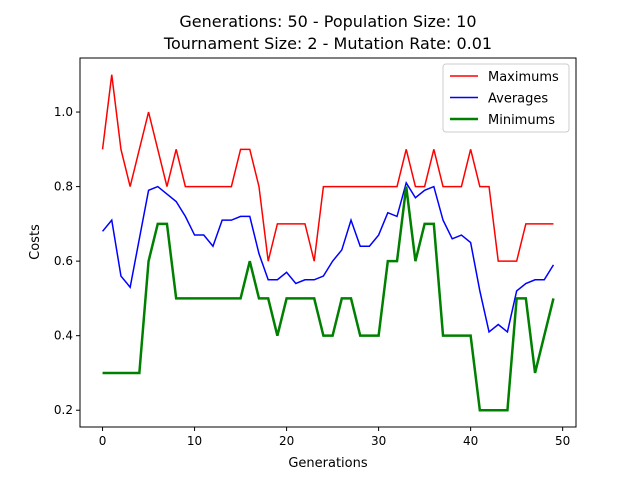  What do you see at coordinates (286, 441) in the screenshot?
I see `x-tick-label: 20` at bounding box center [286, 441].